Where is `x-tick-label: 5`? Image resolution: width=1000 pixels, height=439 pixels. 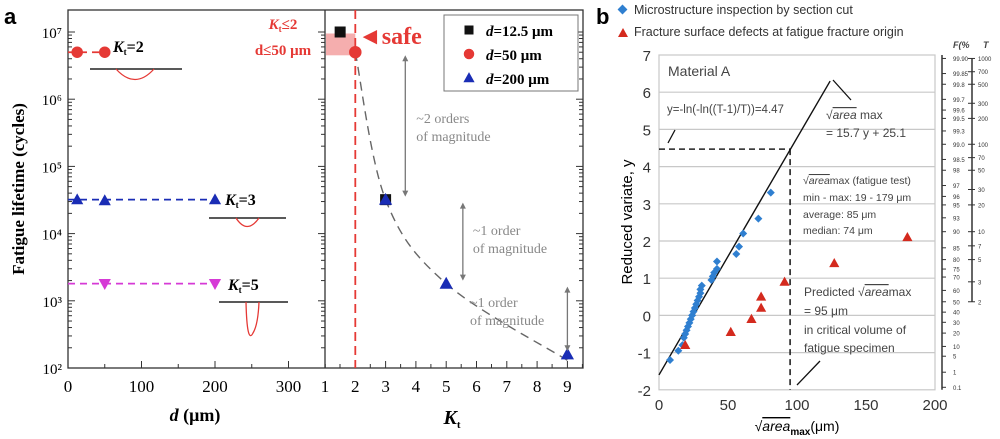 x-tick-label: 5 is located at coordinates (446, 386).